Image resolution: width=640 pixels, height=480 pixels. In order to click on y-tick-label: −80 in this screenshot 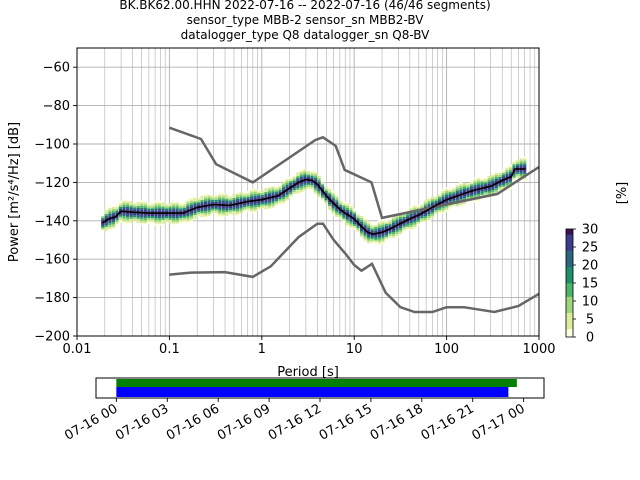, I will do `click(56, 106)`.